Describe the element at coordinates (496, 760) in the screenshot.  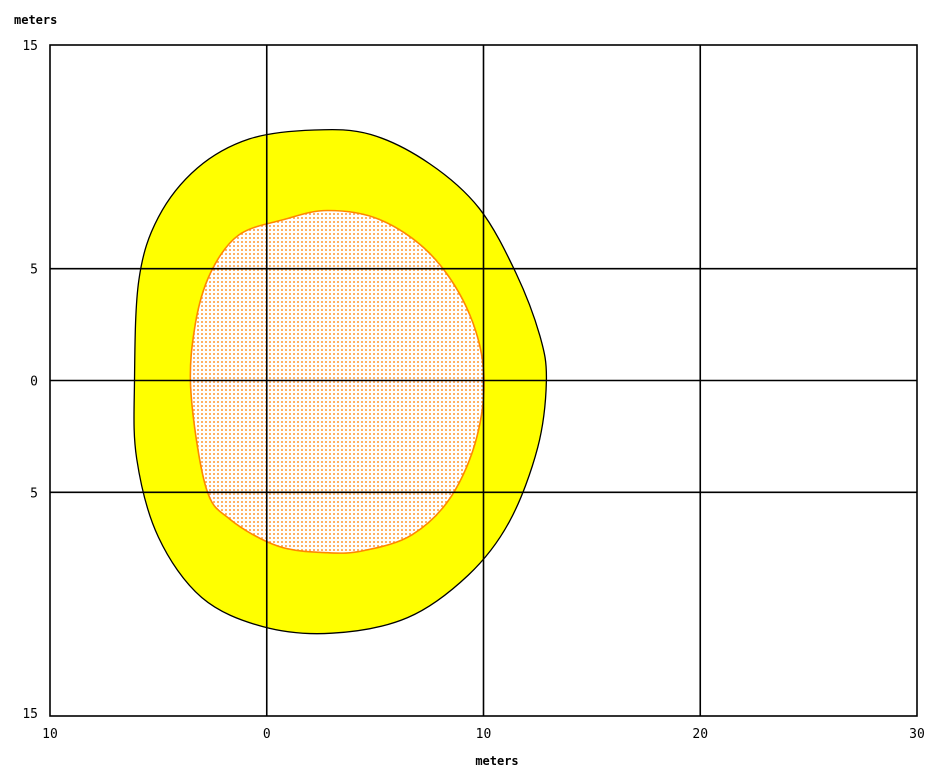
I see `x-axis-label: meters` at that location.